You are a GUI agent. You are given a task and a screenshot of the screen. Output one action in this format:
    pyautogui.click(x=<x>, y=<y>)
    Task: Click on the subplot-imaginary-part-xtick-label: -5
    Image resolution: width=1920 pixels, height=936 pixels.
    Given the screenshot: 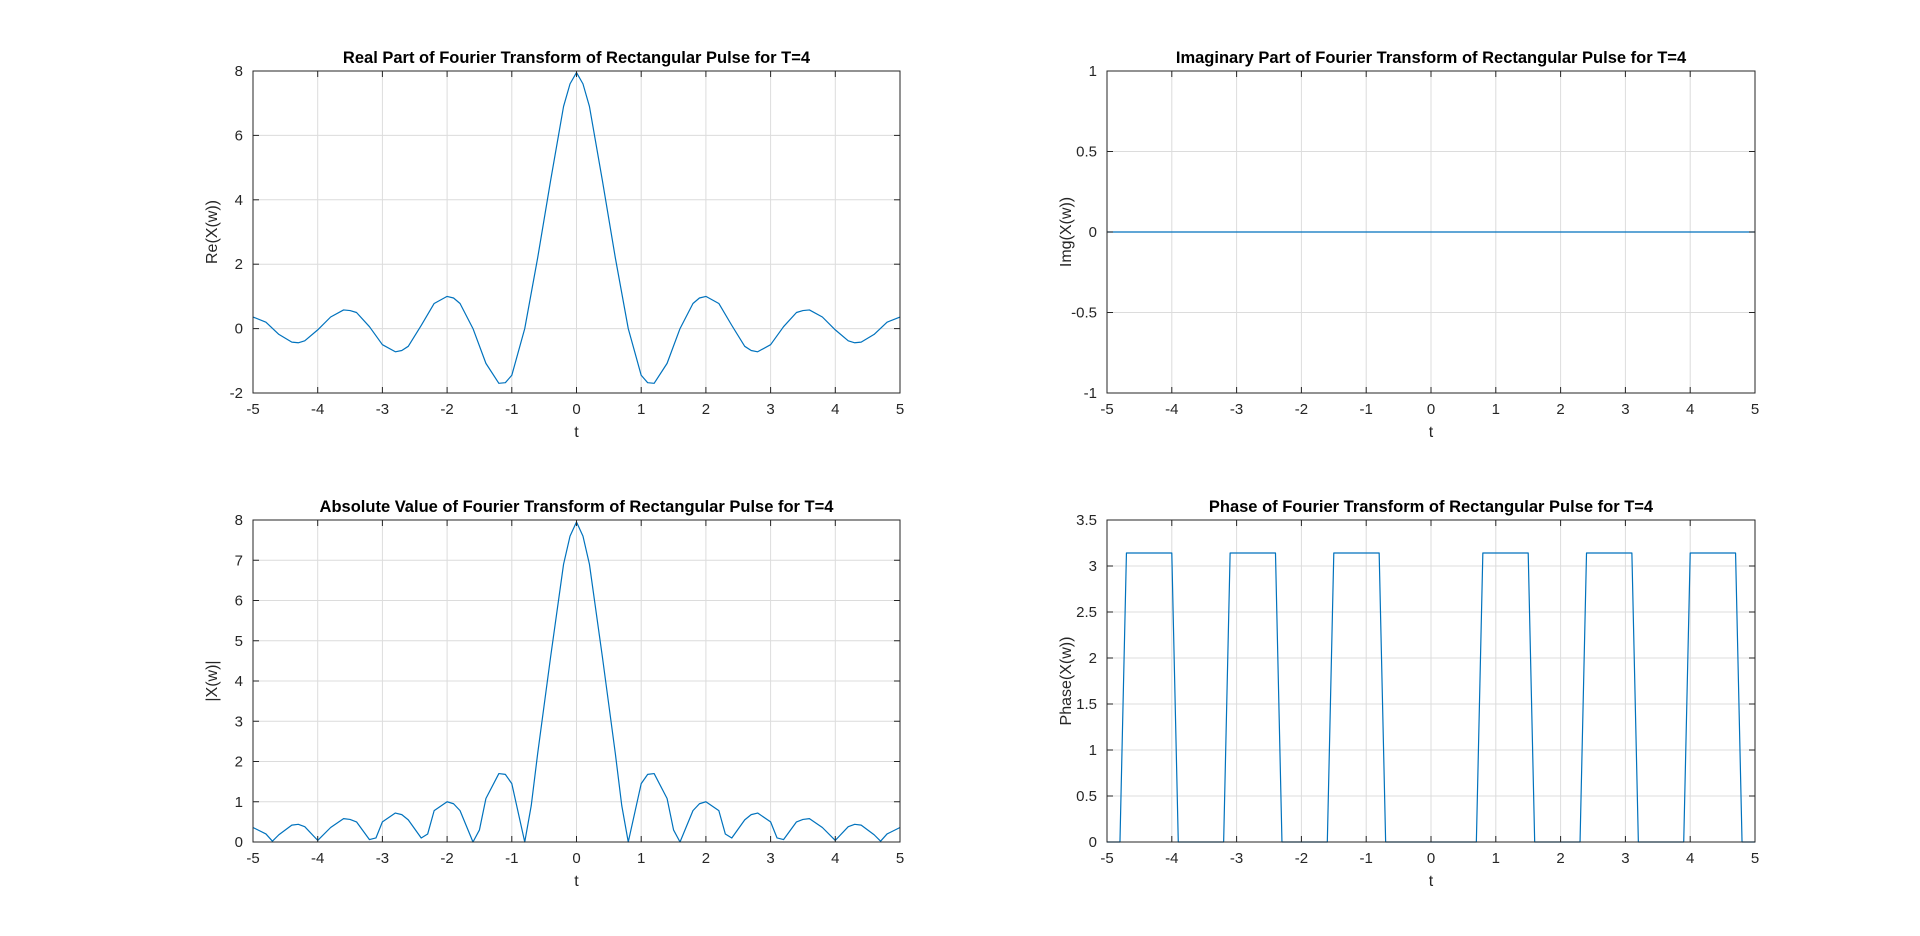 What is the action you would take?
    pyautogui.click(x=1106, y=409)
    